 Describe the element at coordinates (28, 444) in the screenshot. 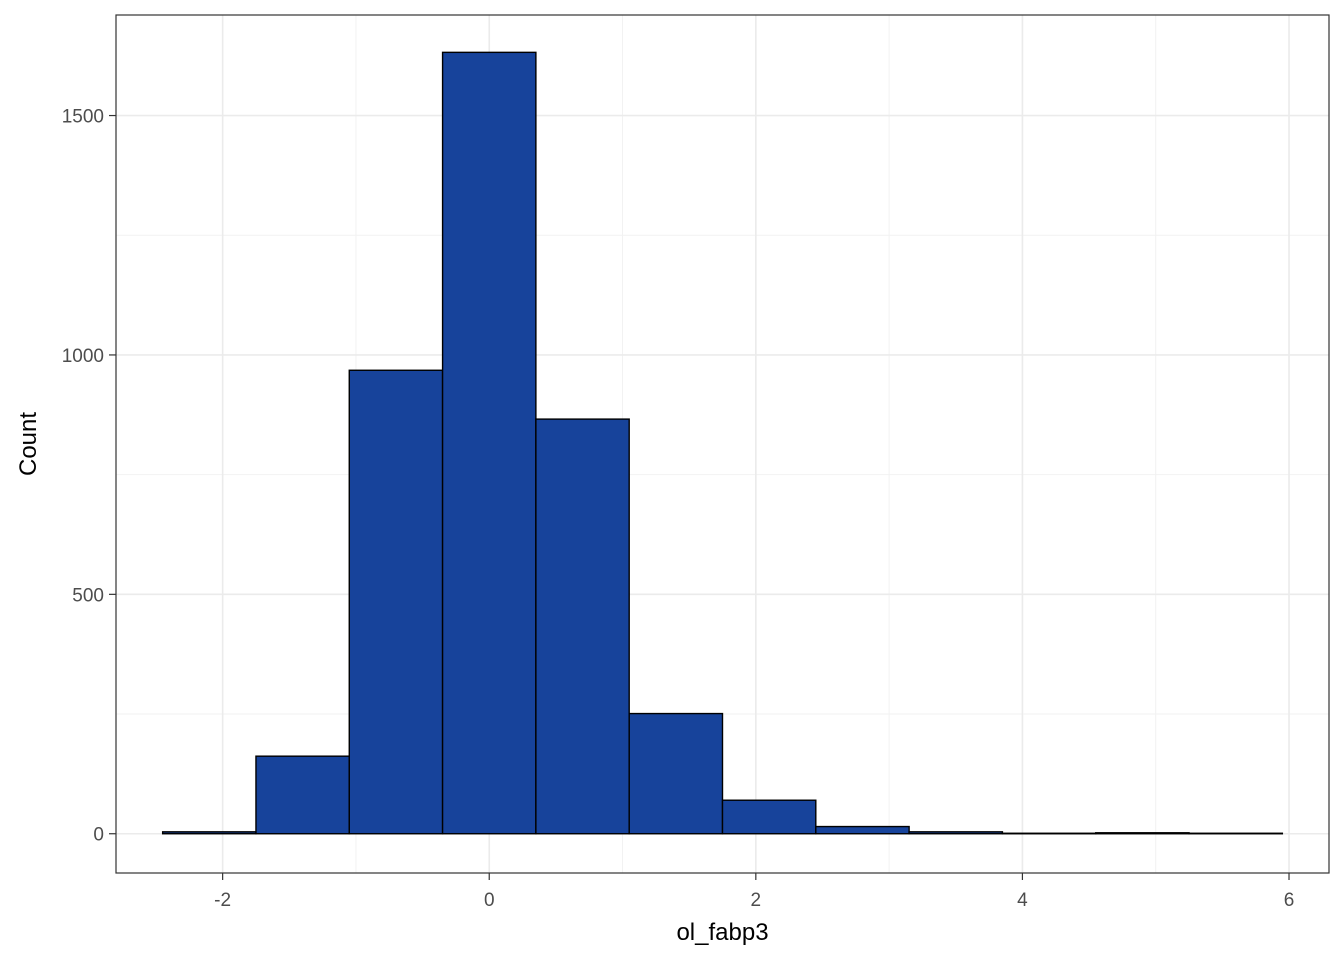

I see `y-axis-title: Count` at that location.